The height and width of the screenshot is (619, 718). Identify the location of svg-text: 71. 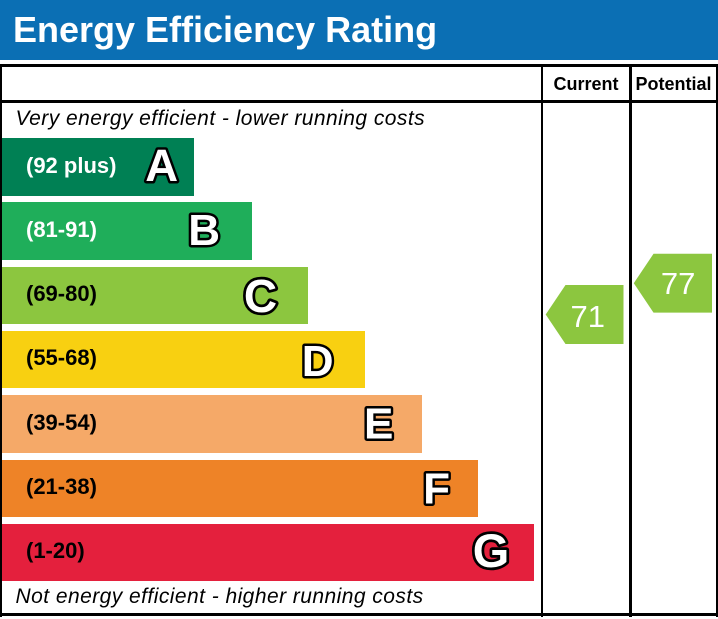
(587, 316).